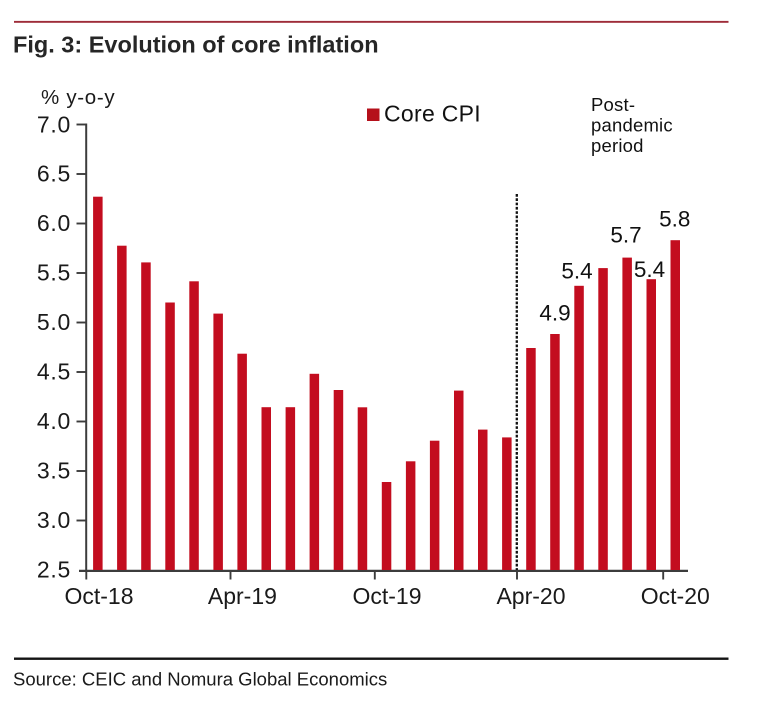 The image size is (759, 719). I want to click on svg-text: pandemic, so click(632, 125).